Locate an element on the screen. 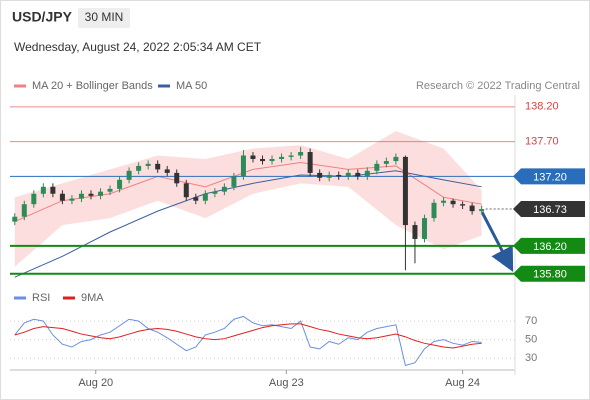 The image size is (590, 400). y-tick-label: 50 is located at coordinates (531, 340).